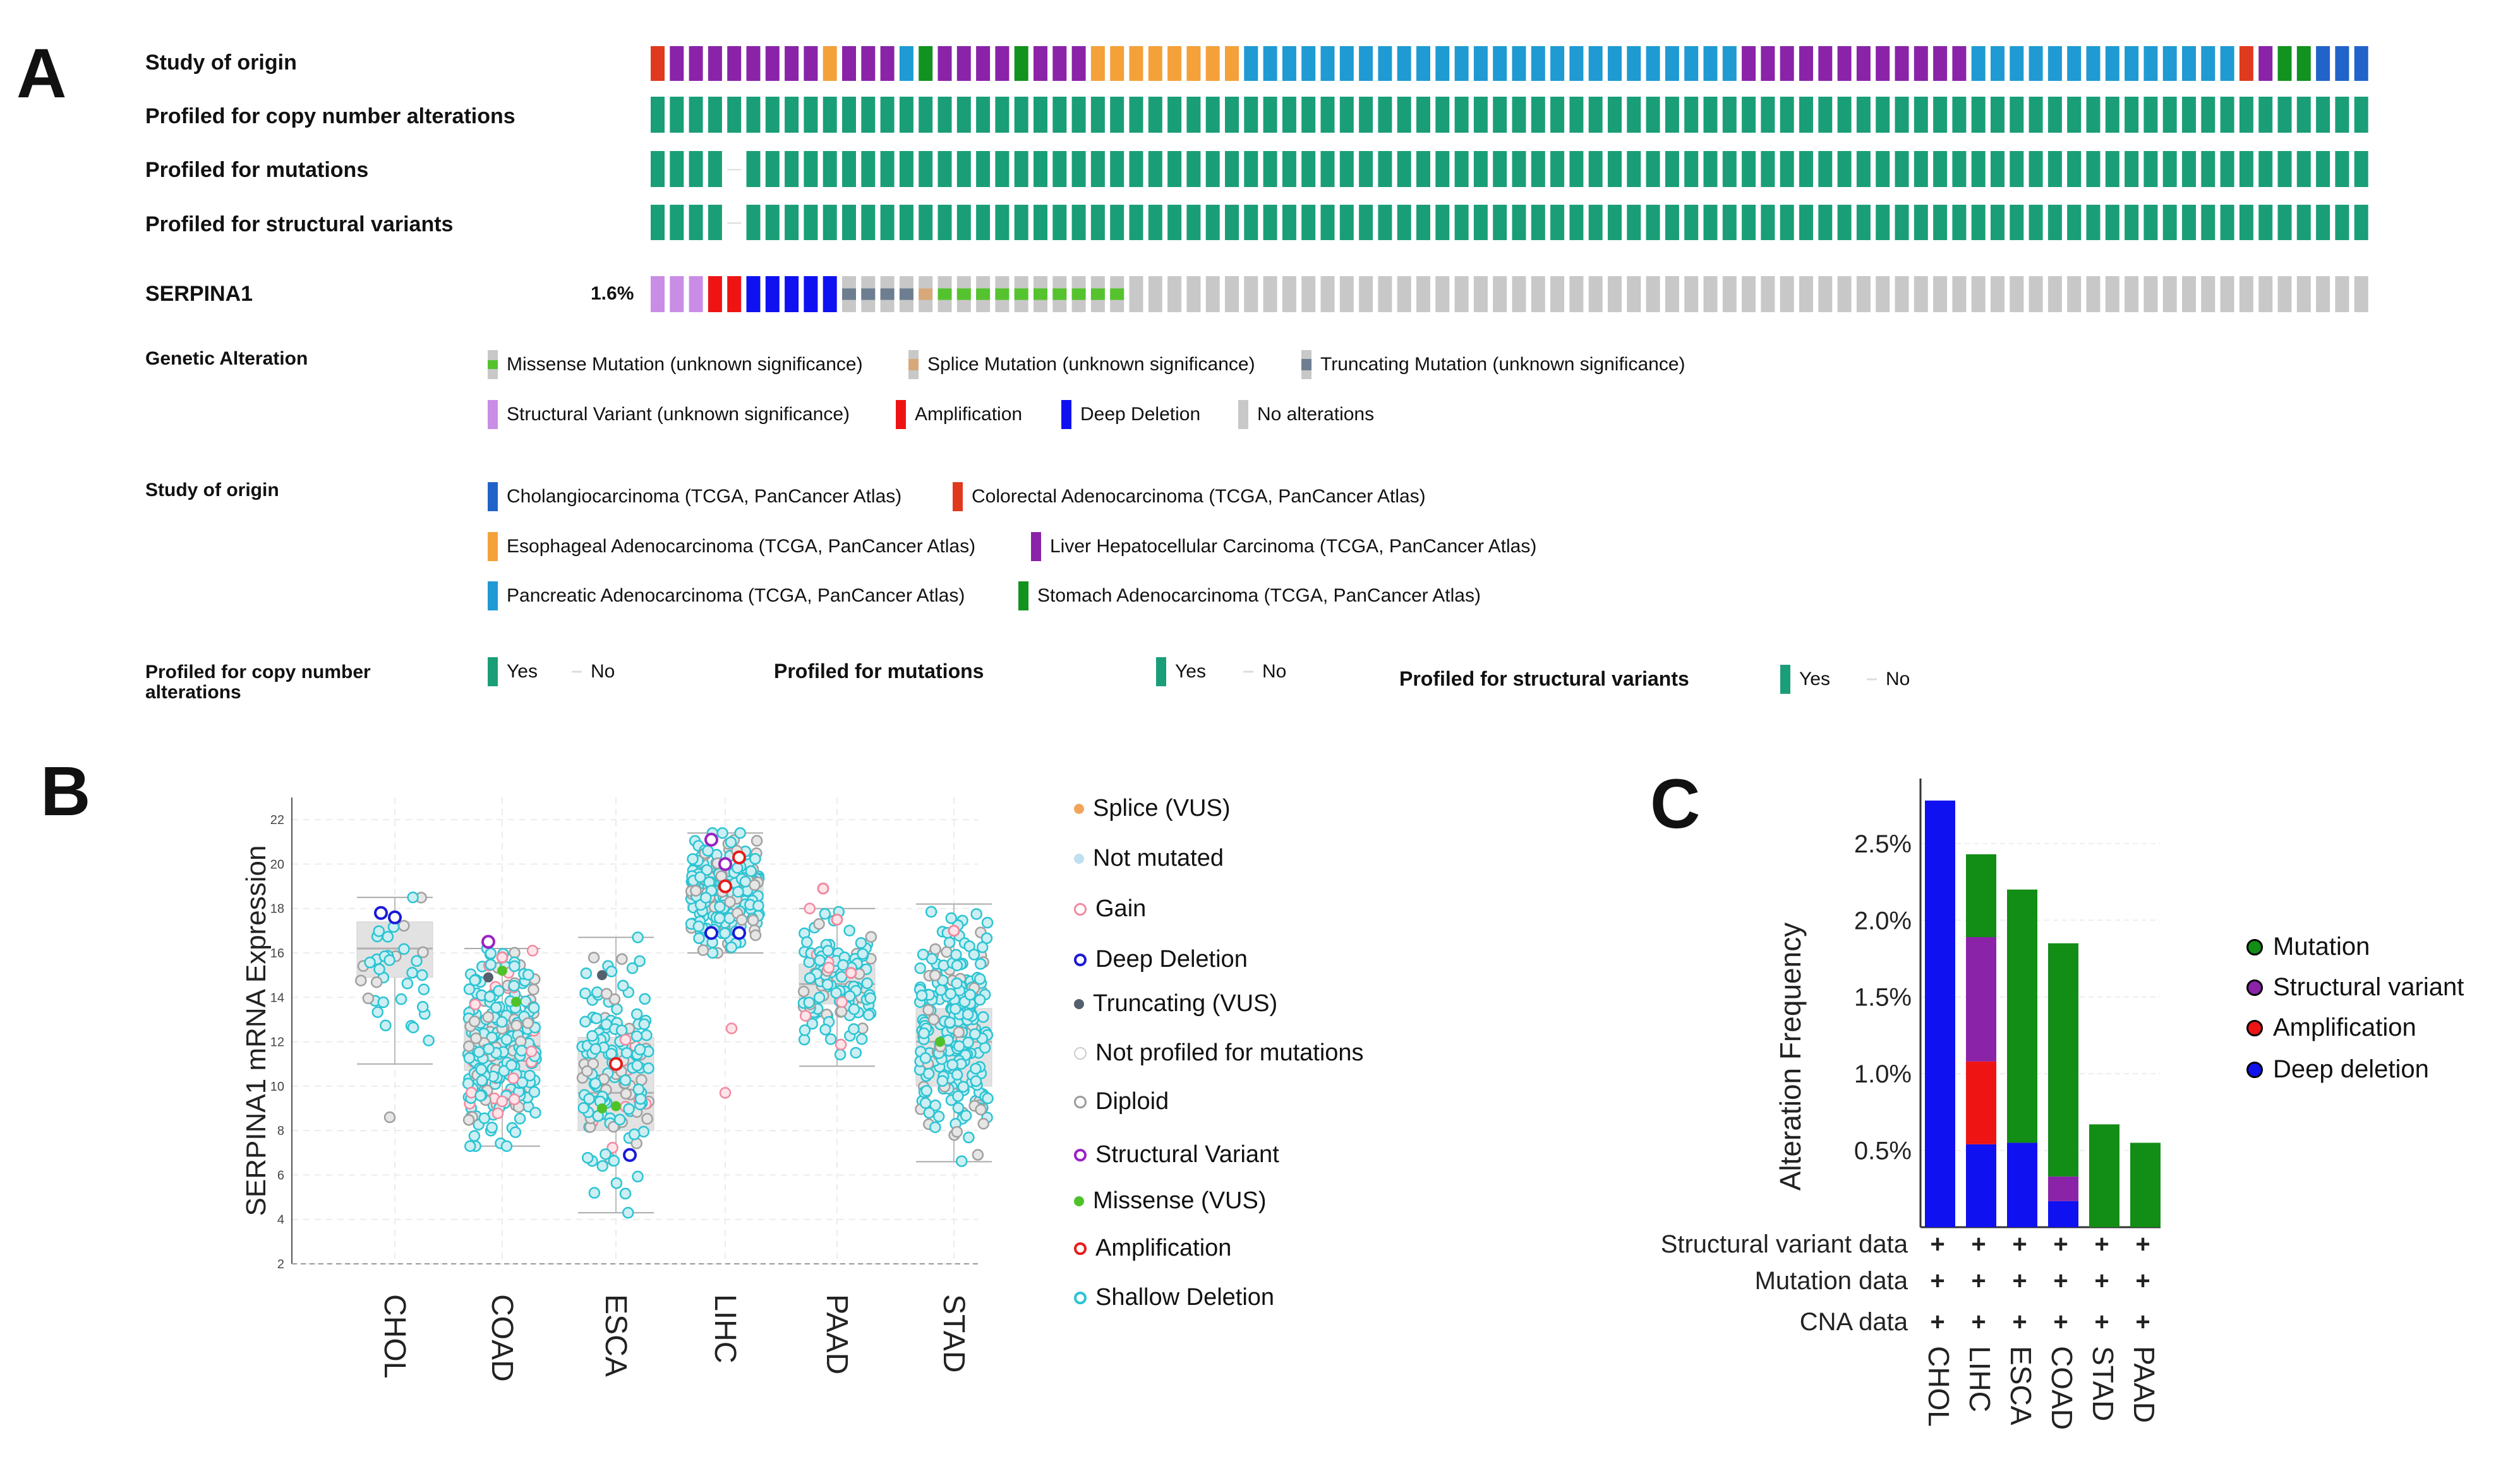 The width and height of the screenshot is (2520, 1473). Describe the element at coordinates (1306, 414) in the screenshot. I see `legend-no-alterations: No alterations` at that location.